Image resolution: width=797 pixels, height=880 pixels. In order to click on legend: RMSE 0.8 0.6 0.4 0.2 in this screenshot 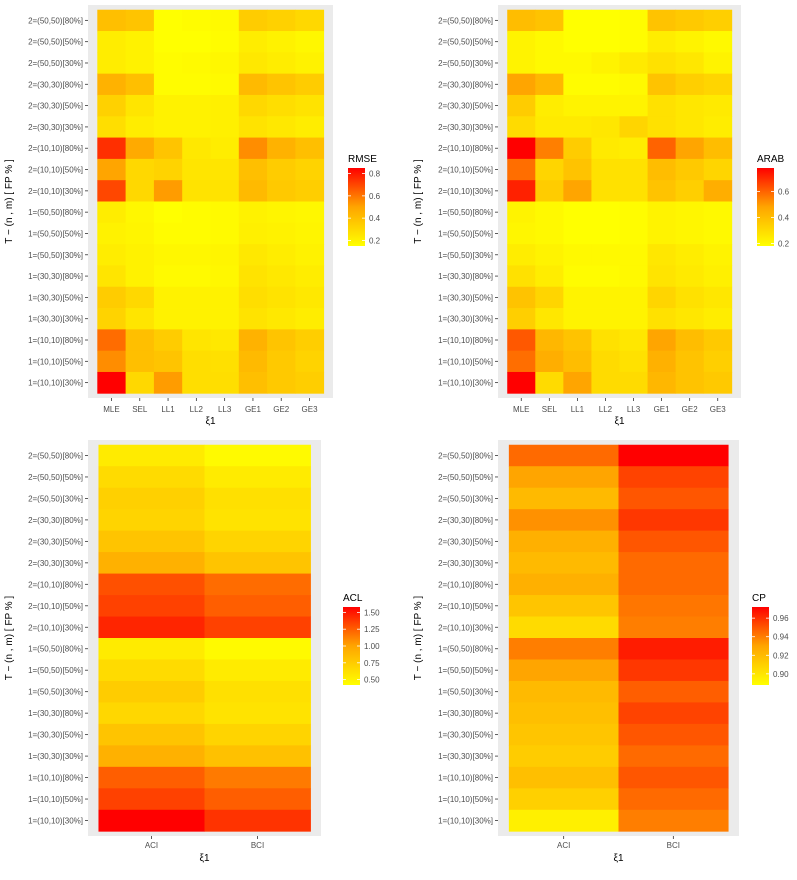, I will do `click(364, 200)`.